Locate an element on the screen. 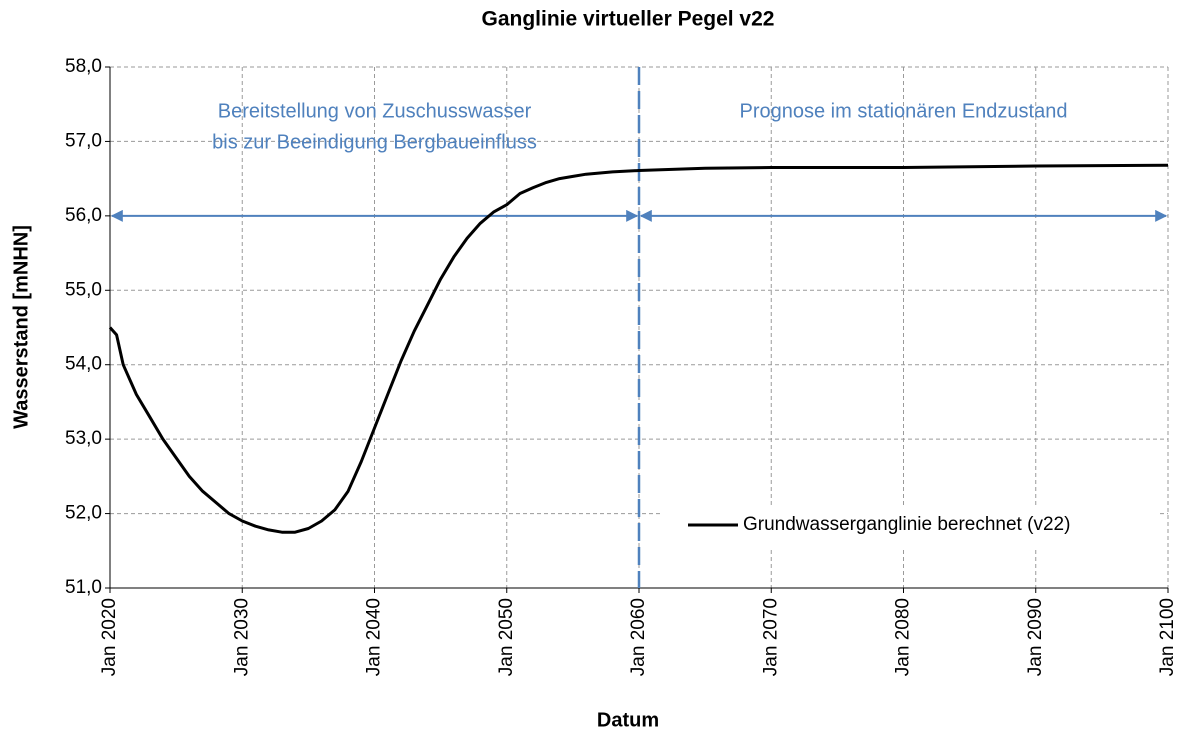 The width and height of the screenshot is (1185, 735). legend-box is located at coordinates (911, 526).